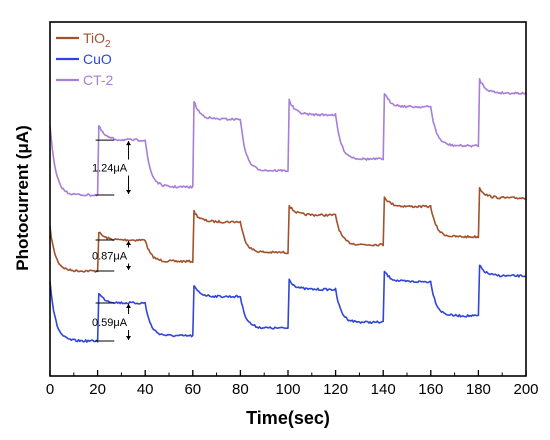  I want to click on legend-item-cuo: CuO, so click(84, 59).